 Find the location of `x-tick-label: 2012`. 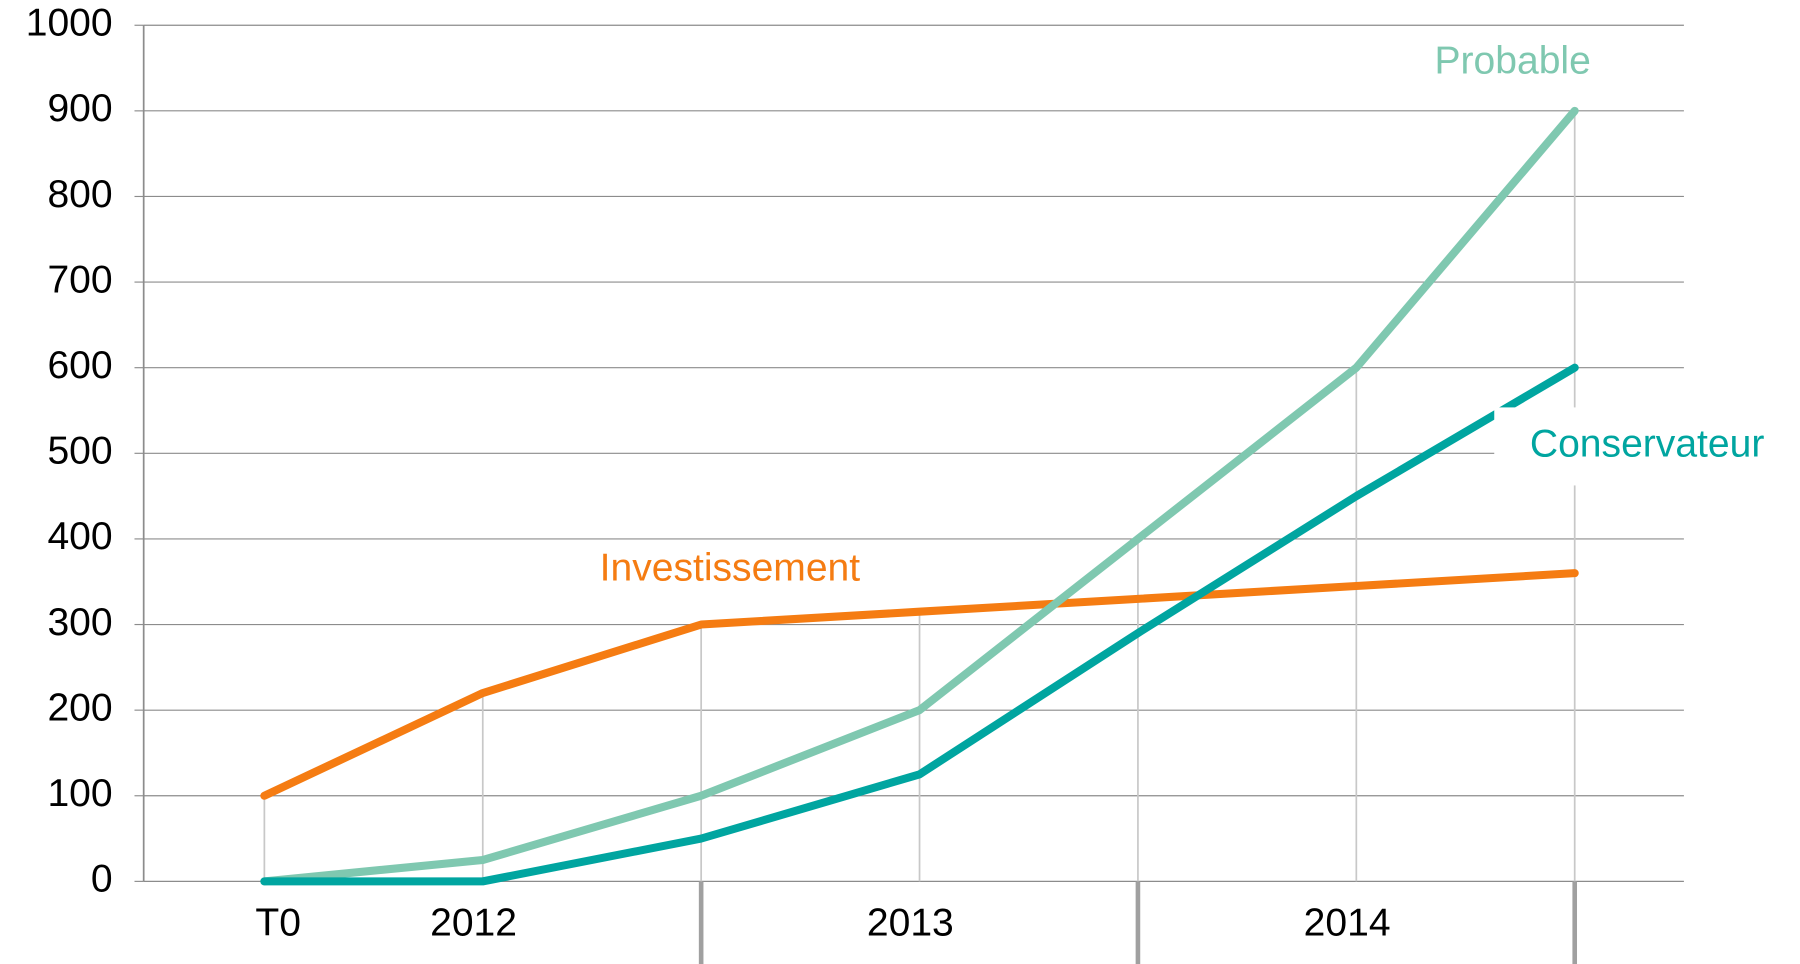

x-tick-label: 2012 is located at coordinates (473, 922).